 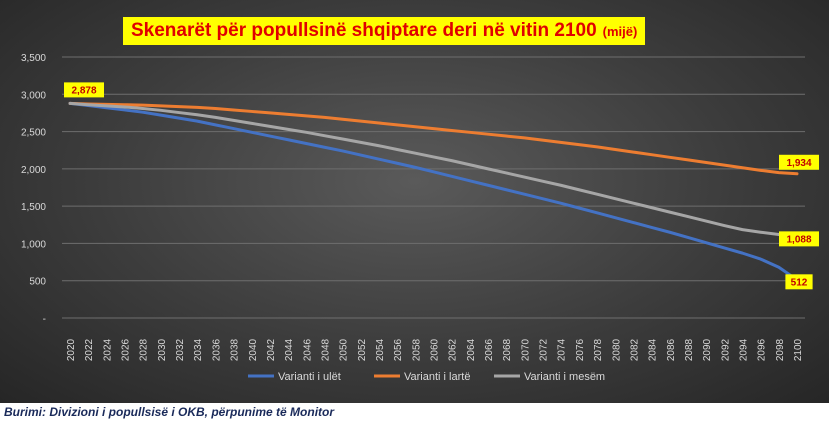 I want to click on x-tick-label: 2086, so click(x=671, y=349).